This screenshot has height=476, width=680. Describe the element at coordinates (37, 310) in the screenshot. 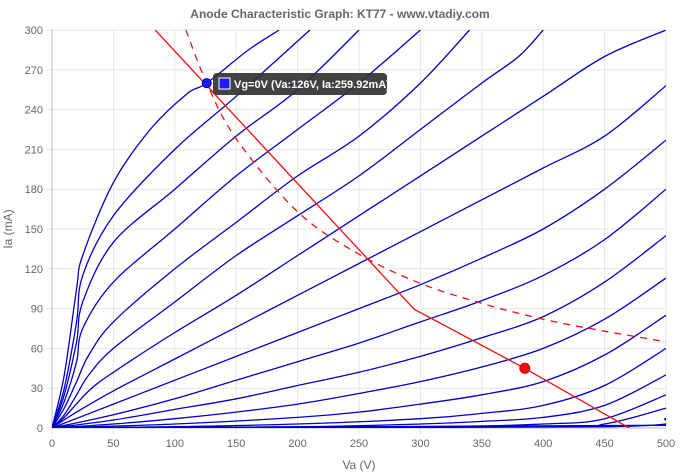

I see `y-tick-label: 90` at that location.